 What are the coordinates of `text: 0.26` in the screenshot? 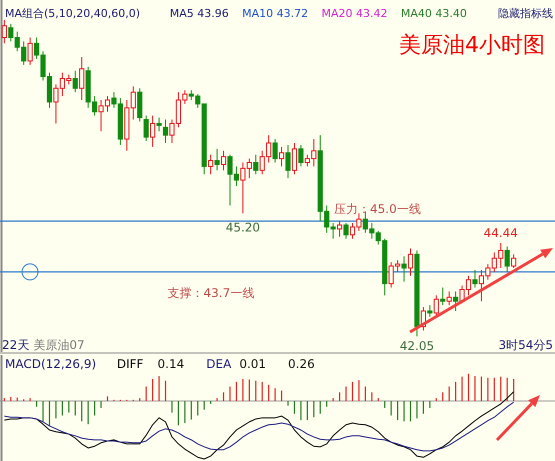 It's located at (301, 364).